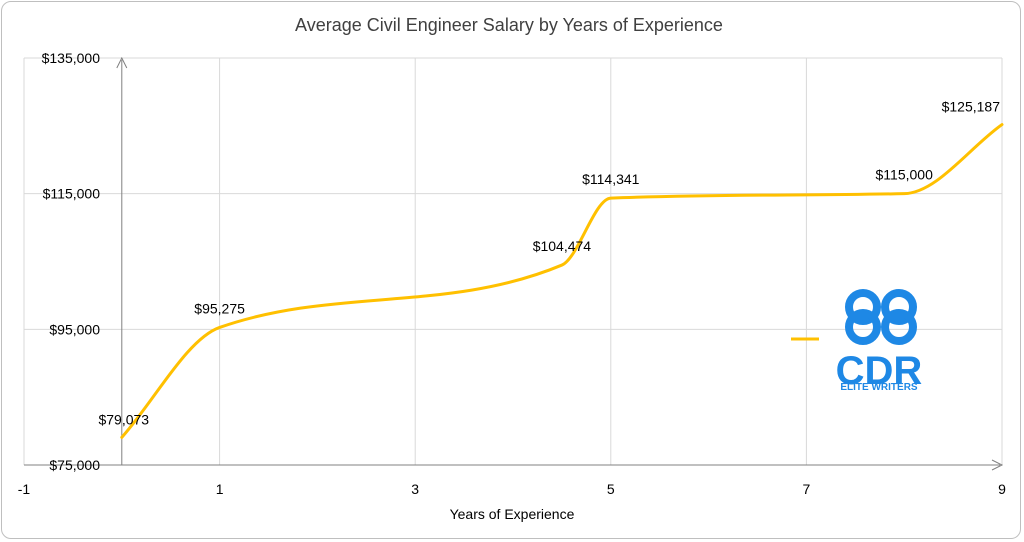 This screenshot has width=1024, height=542. What do you see at coordinates (512, 489) in the screenshot?
I see `x-tick-labels: -1 1 3 5 7 9` at bounding box center [512, 489].